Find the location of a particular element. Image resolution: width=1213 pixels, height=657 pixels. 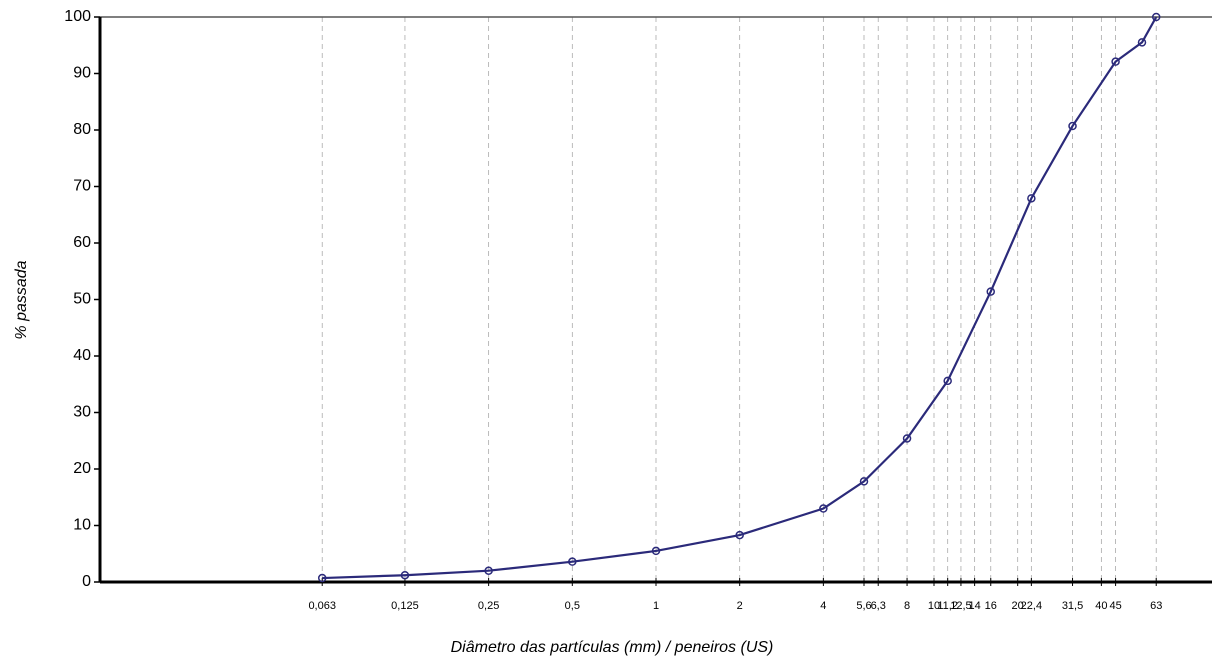

y-tick-label: 20 is located at coordinates (82, 468).